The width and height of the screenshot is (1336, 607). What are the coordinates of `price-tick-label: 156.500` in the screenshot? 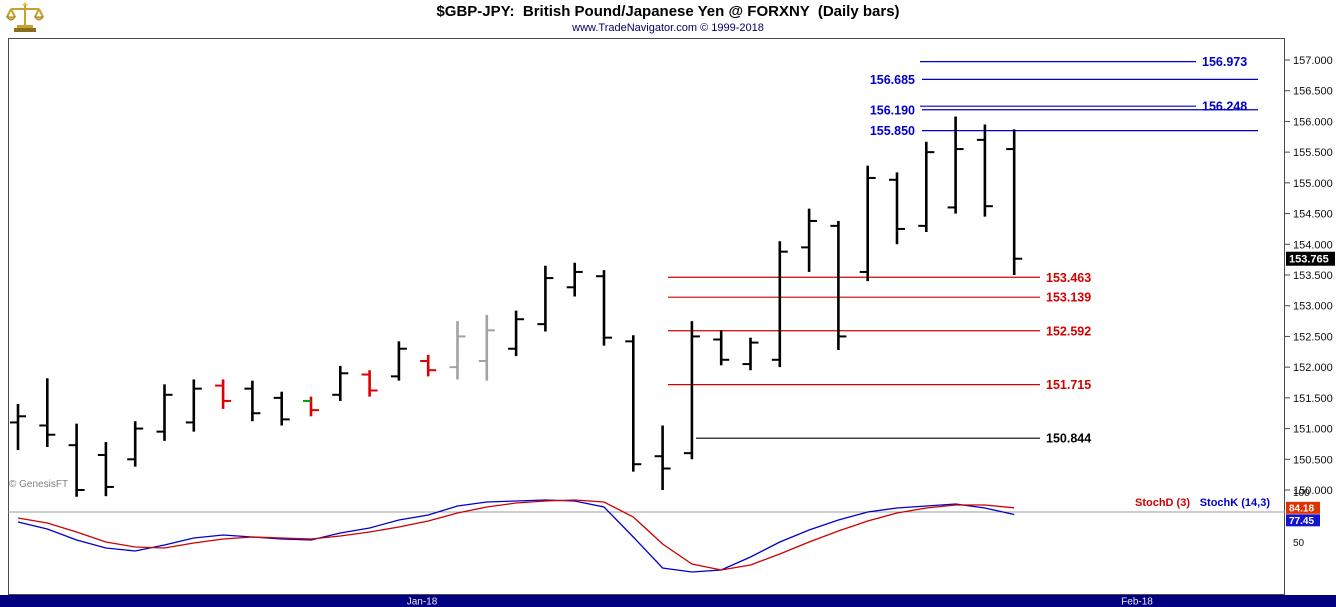 It's located at (1313, 92).